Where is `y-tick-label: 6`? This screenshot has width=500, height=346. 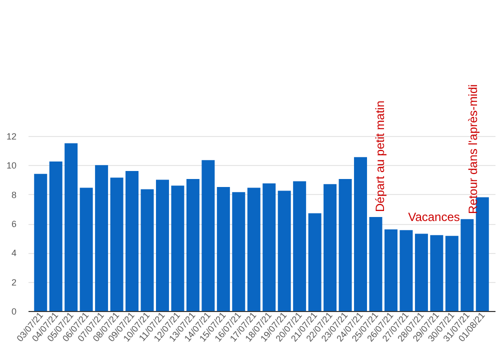 y-tick-label: 6 is located at coordinates (13, 224).